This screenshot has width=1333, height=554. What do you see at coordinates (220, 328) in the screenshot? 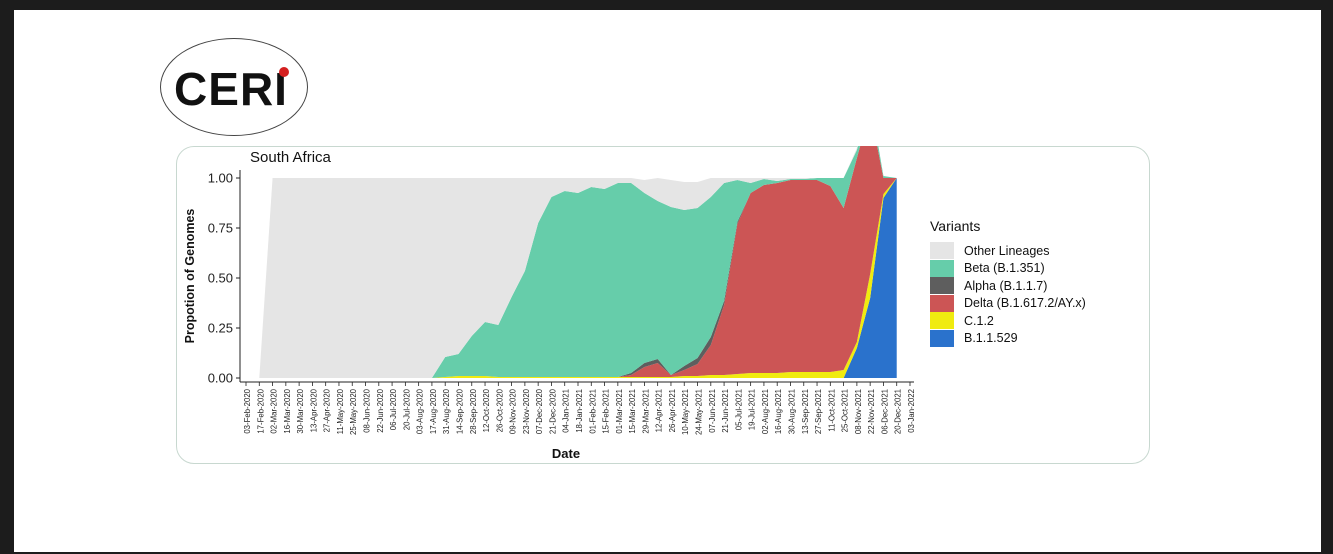
I see `y-tick-label: 0.25` at bounding box center [220, 328].